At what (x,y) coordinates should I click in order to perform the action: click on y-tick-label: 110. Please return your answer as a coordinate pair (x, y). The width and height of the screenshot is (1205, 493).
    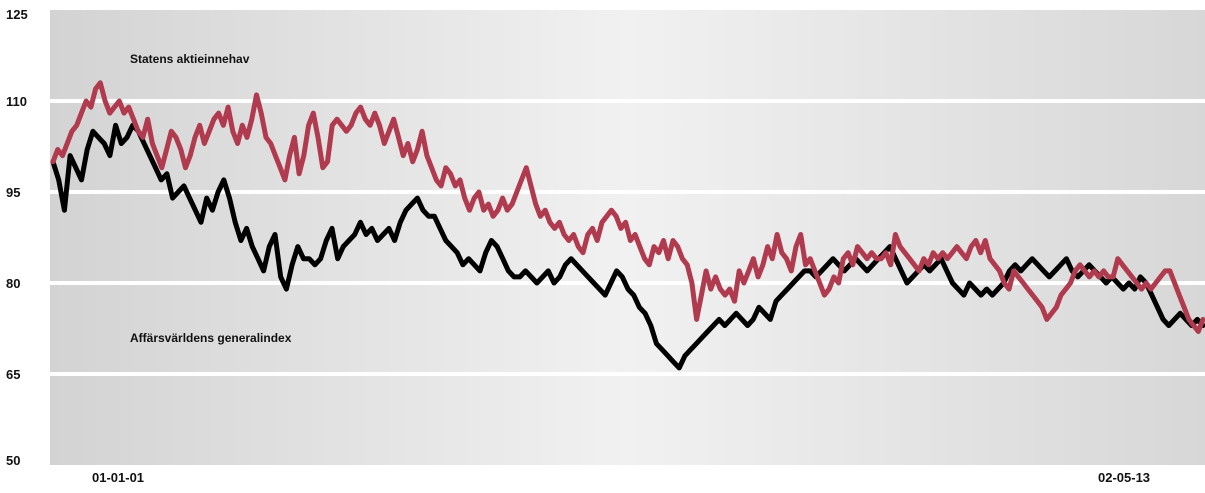
    Looking at the image, I should click on (16, 101).